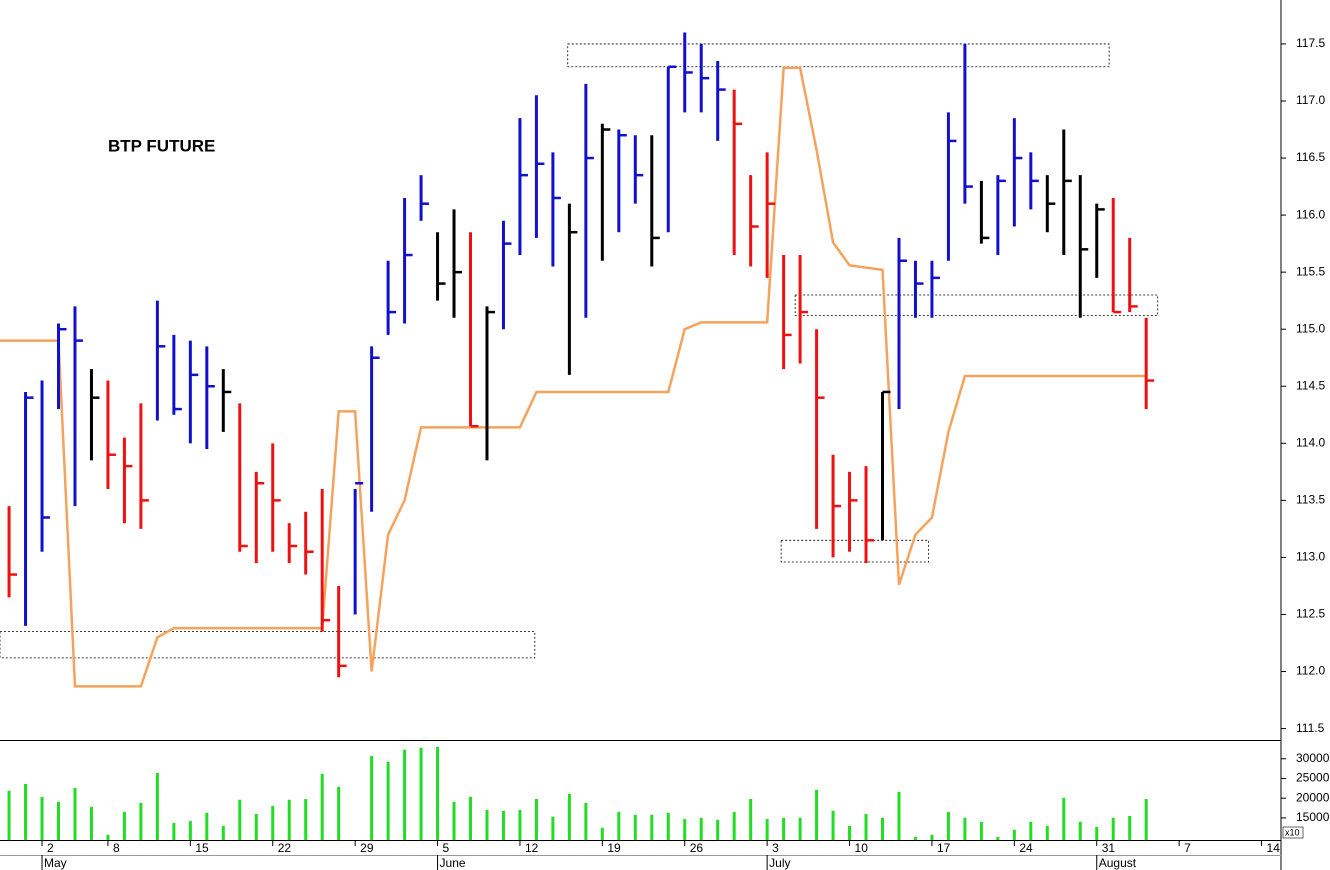  Describe the element at coordinates (50, 848) in the screenshot. I see `x-tick-label: 2` at that location.